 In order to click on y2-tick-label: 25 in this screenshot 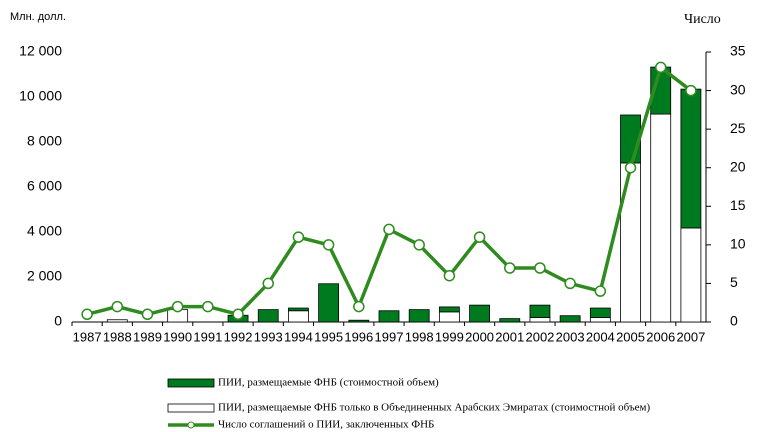, I will do `click(738, 128)`.